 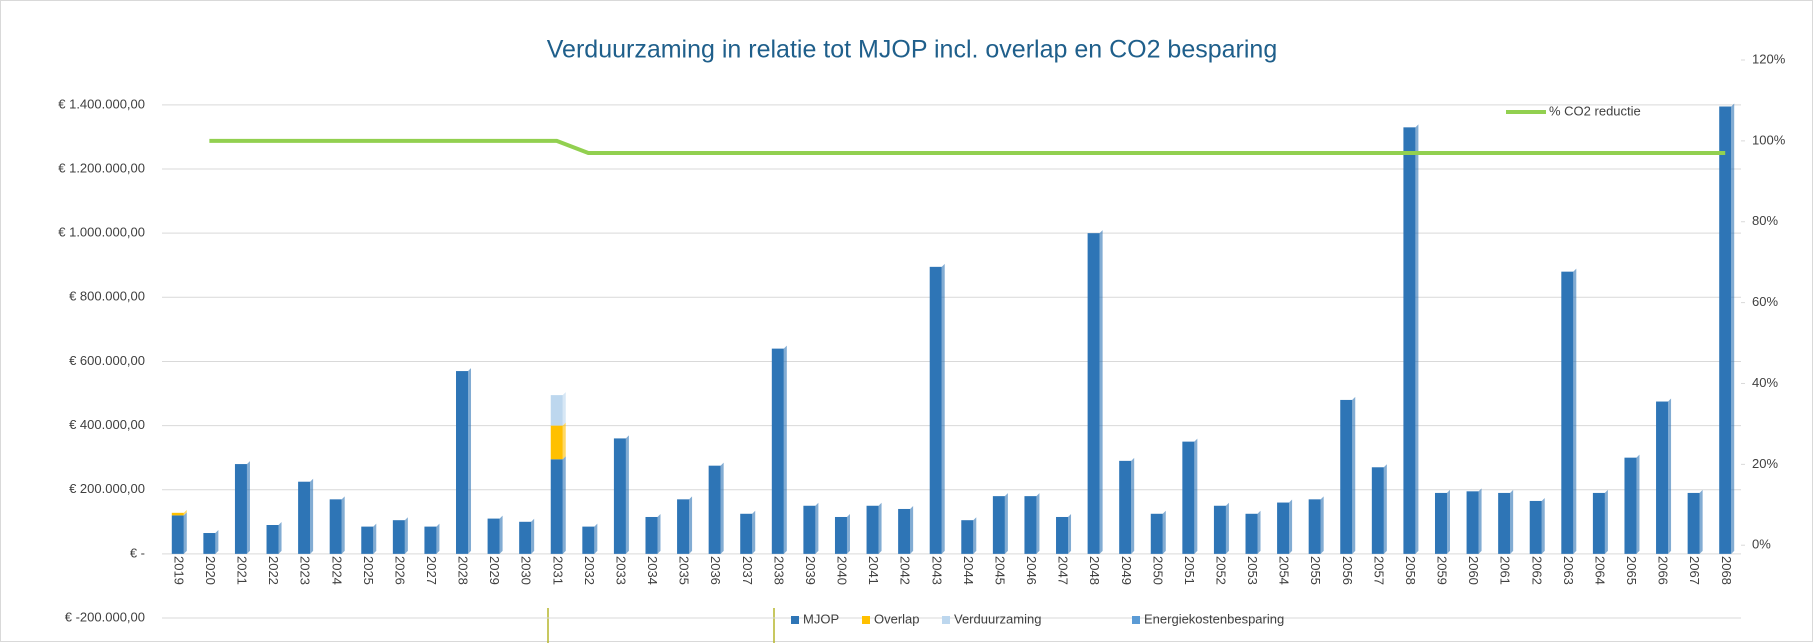 What do you see at coordinates (1505, 570) in the screenshot?
I see `x-tick-label: 2061` at bounding box center [1505, 570].